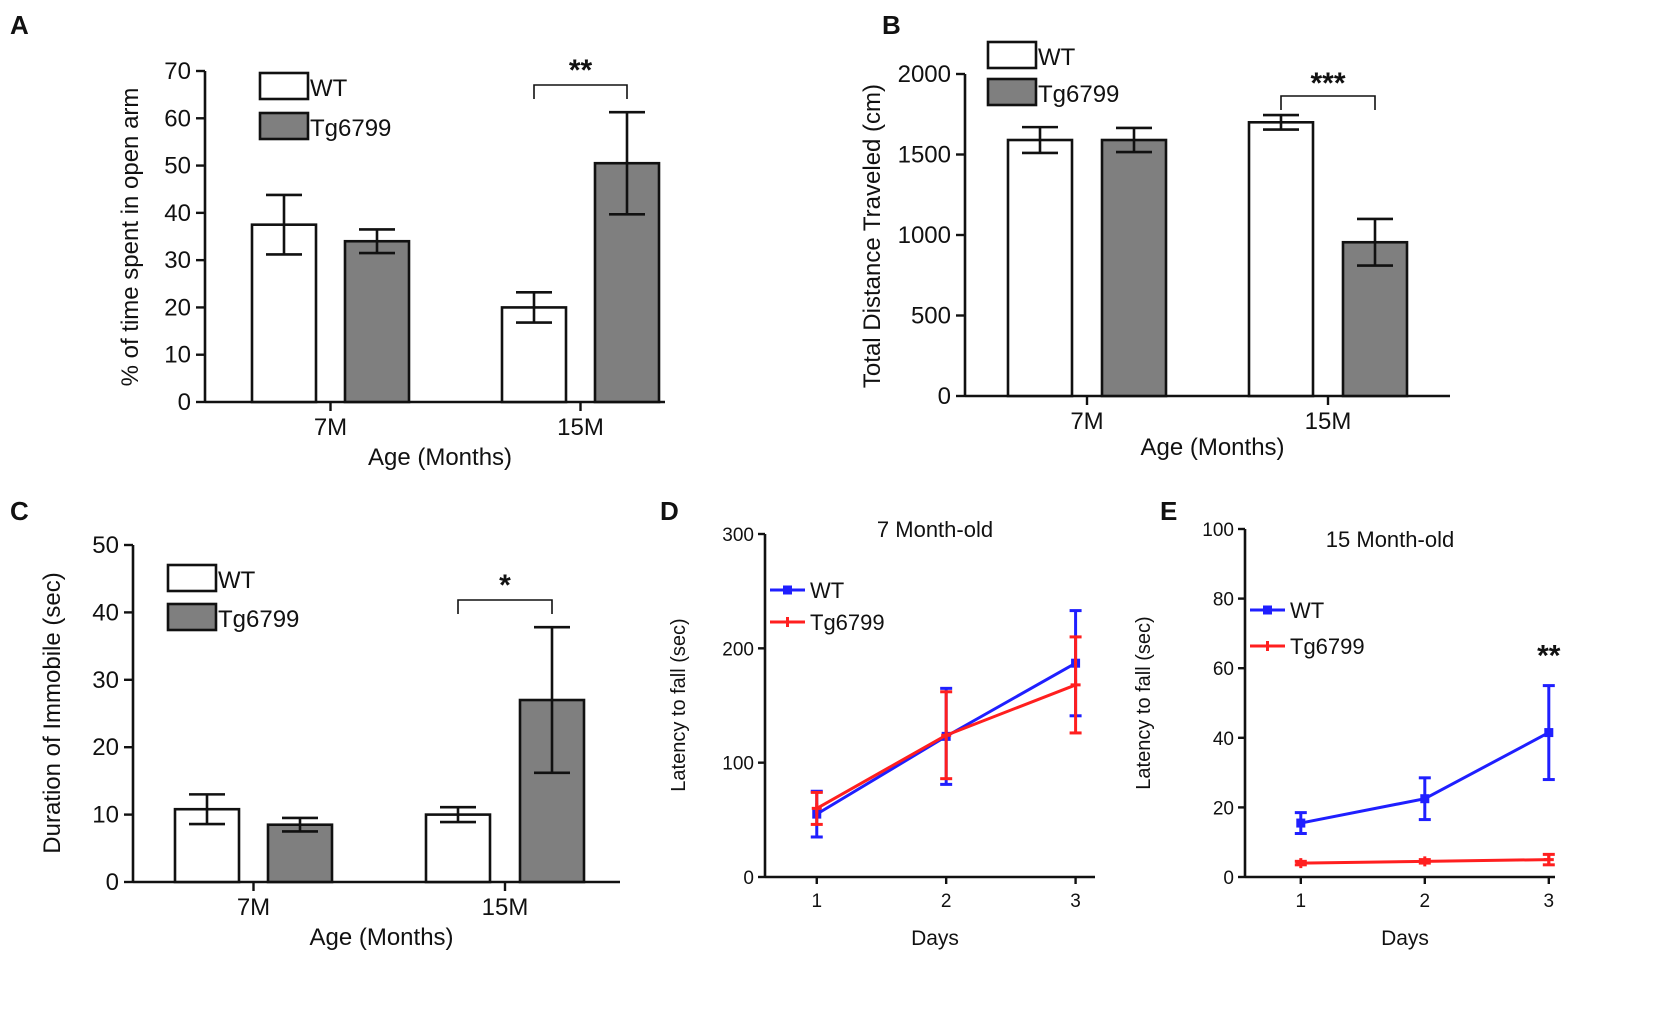 The width and height of the screenshot is (1654, 1012). Describe the element at coordinates (944, 396) in the screenshot. I see `panel-b-y-tick-label: 0` at that location.